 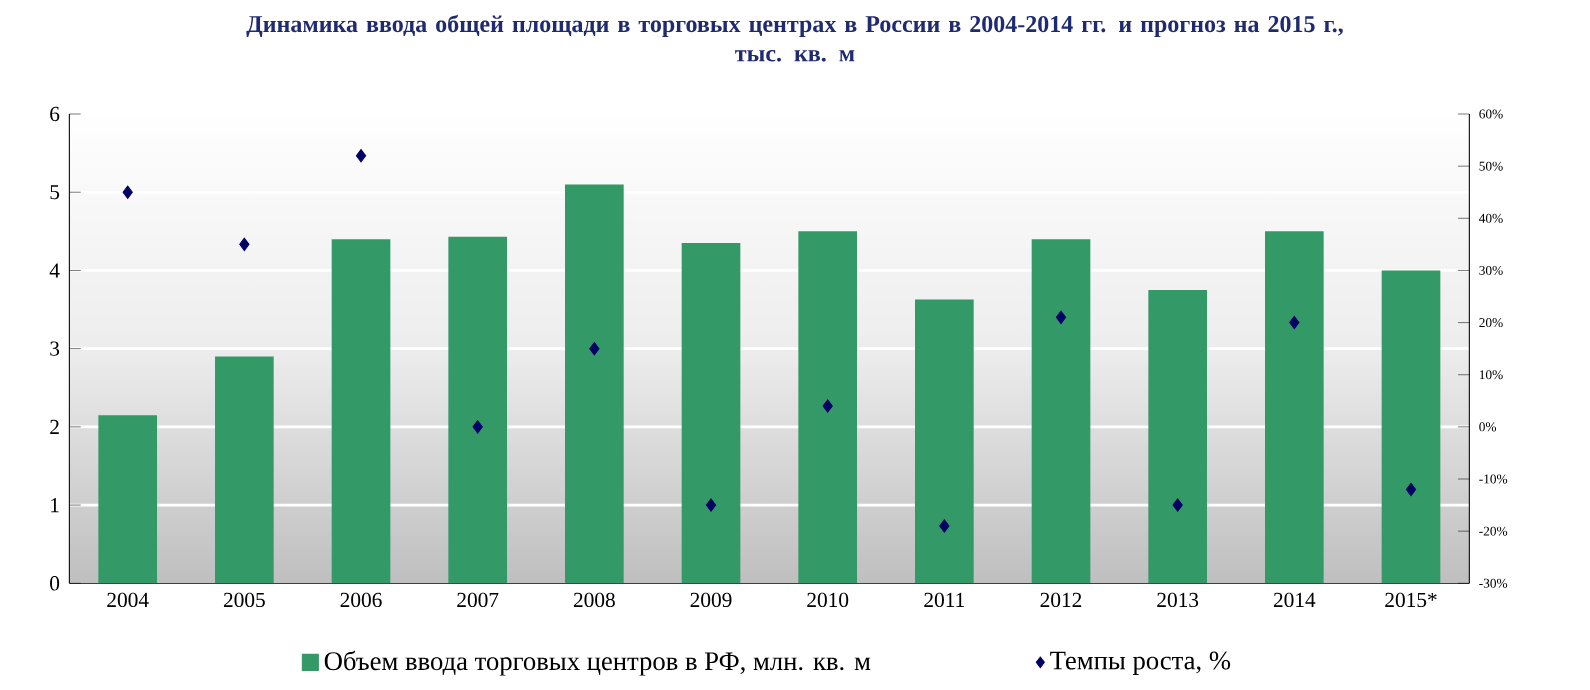 I want to click on chart-title: Динамика ввода общей площади в торговых центрах в России в 2004-2014 гг. и прогноз на 2015 г., тыс. кв. м, so click(x=794, y=38).